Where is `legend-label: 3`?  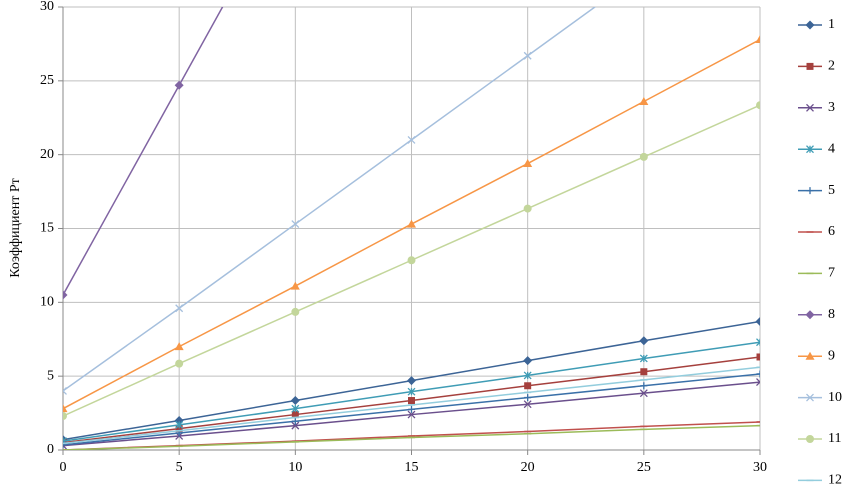 legend-label: 3 is located at coordinates (831, 107).